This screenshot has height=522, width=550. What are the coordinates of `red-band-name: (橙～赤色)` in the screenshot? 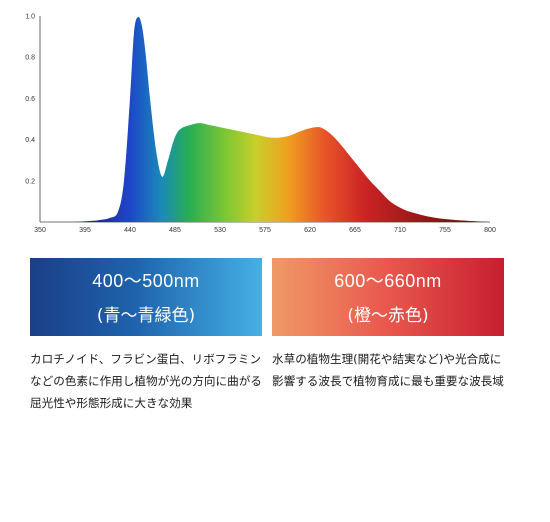 It's located at (388, 316).